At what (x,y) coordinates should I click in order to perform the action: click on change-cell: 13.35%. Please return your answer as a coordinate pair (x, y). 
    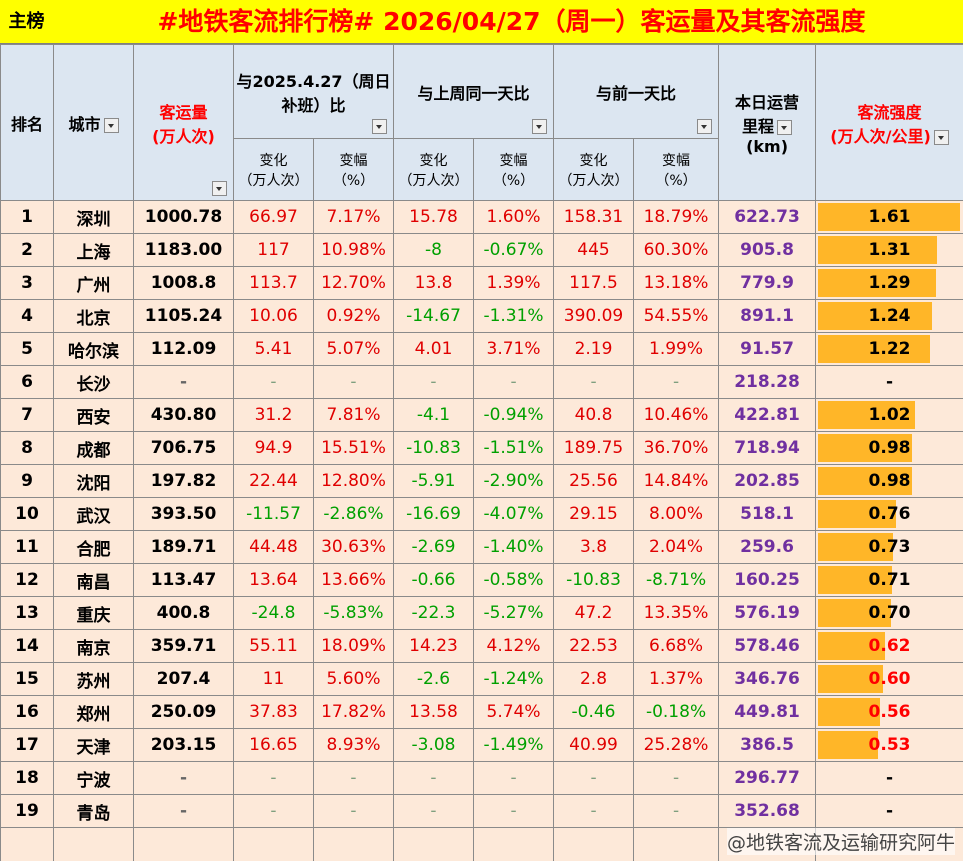
    Looking at the image, I should click on (676, 613).